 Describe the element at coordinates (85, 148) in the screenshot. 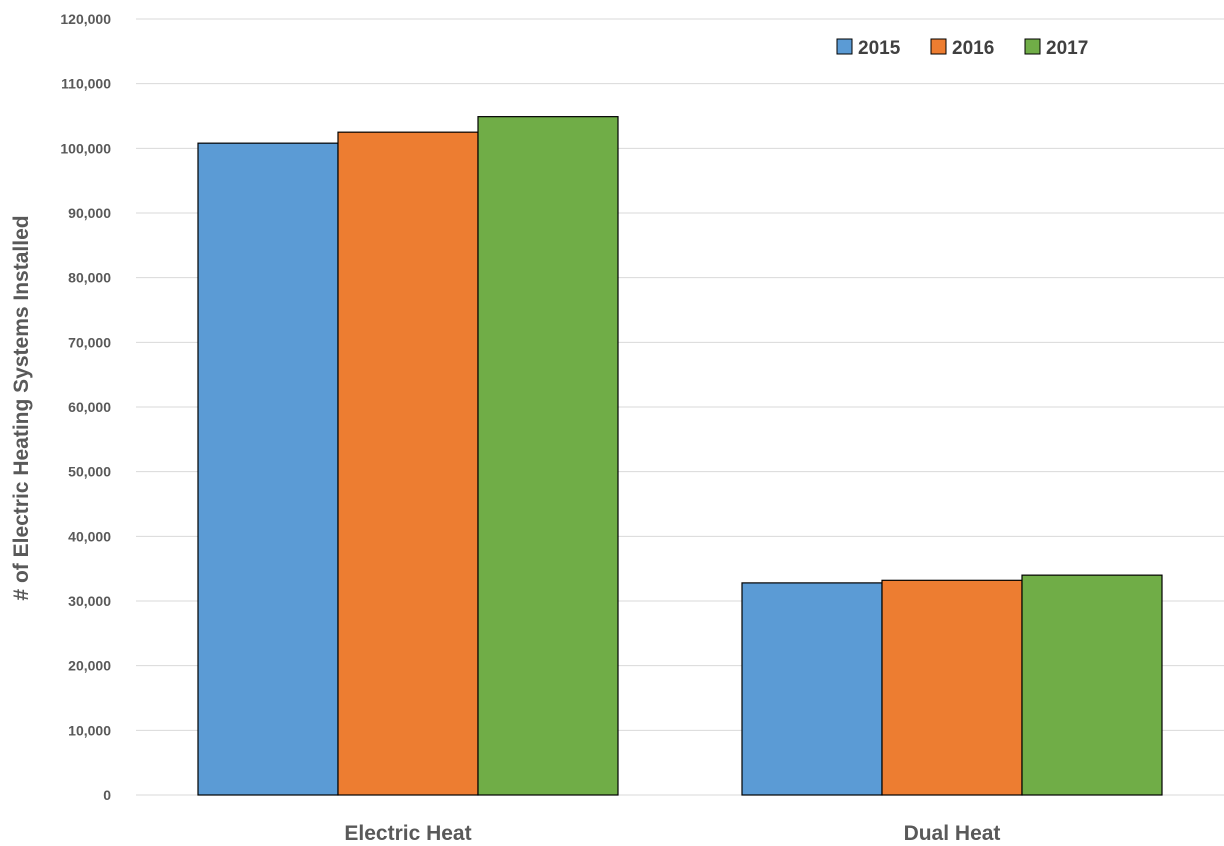

I see `y-tick-label: 100,000` at that location.